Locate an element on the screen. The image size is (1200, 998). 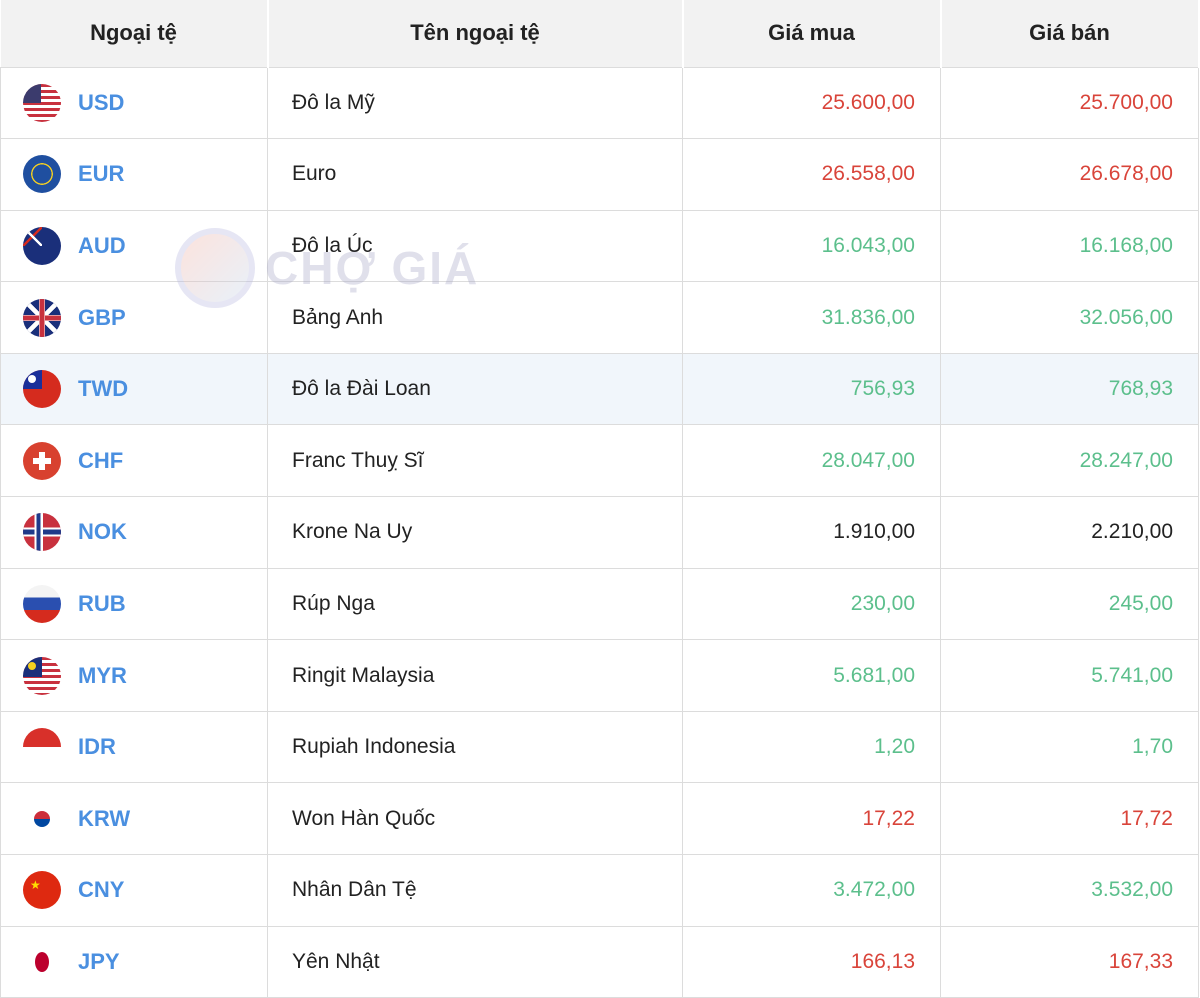
currency-code-cell: USD is located at coordinates (134, 103).